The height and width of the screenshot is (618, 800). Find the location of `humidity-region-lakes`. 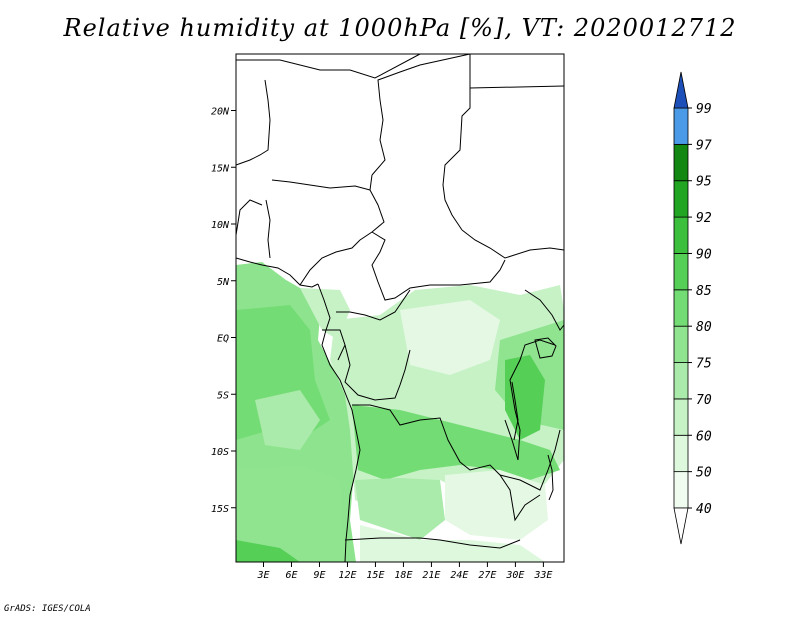

humidity-region-lakes is located at coordinates (525, 397).